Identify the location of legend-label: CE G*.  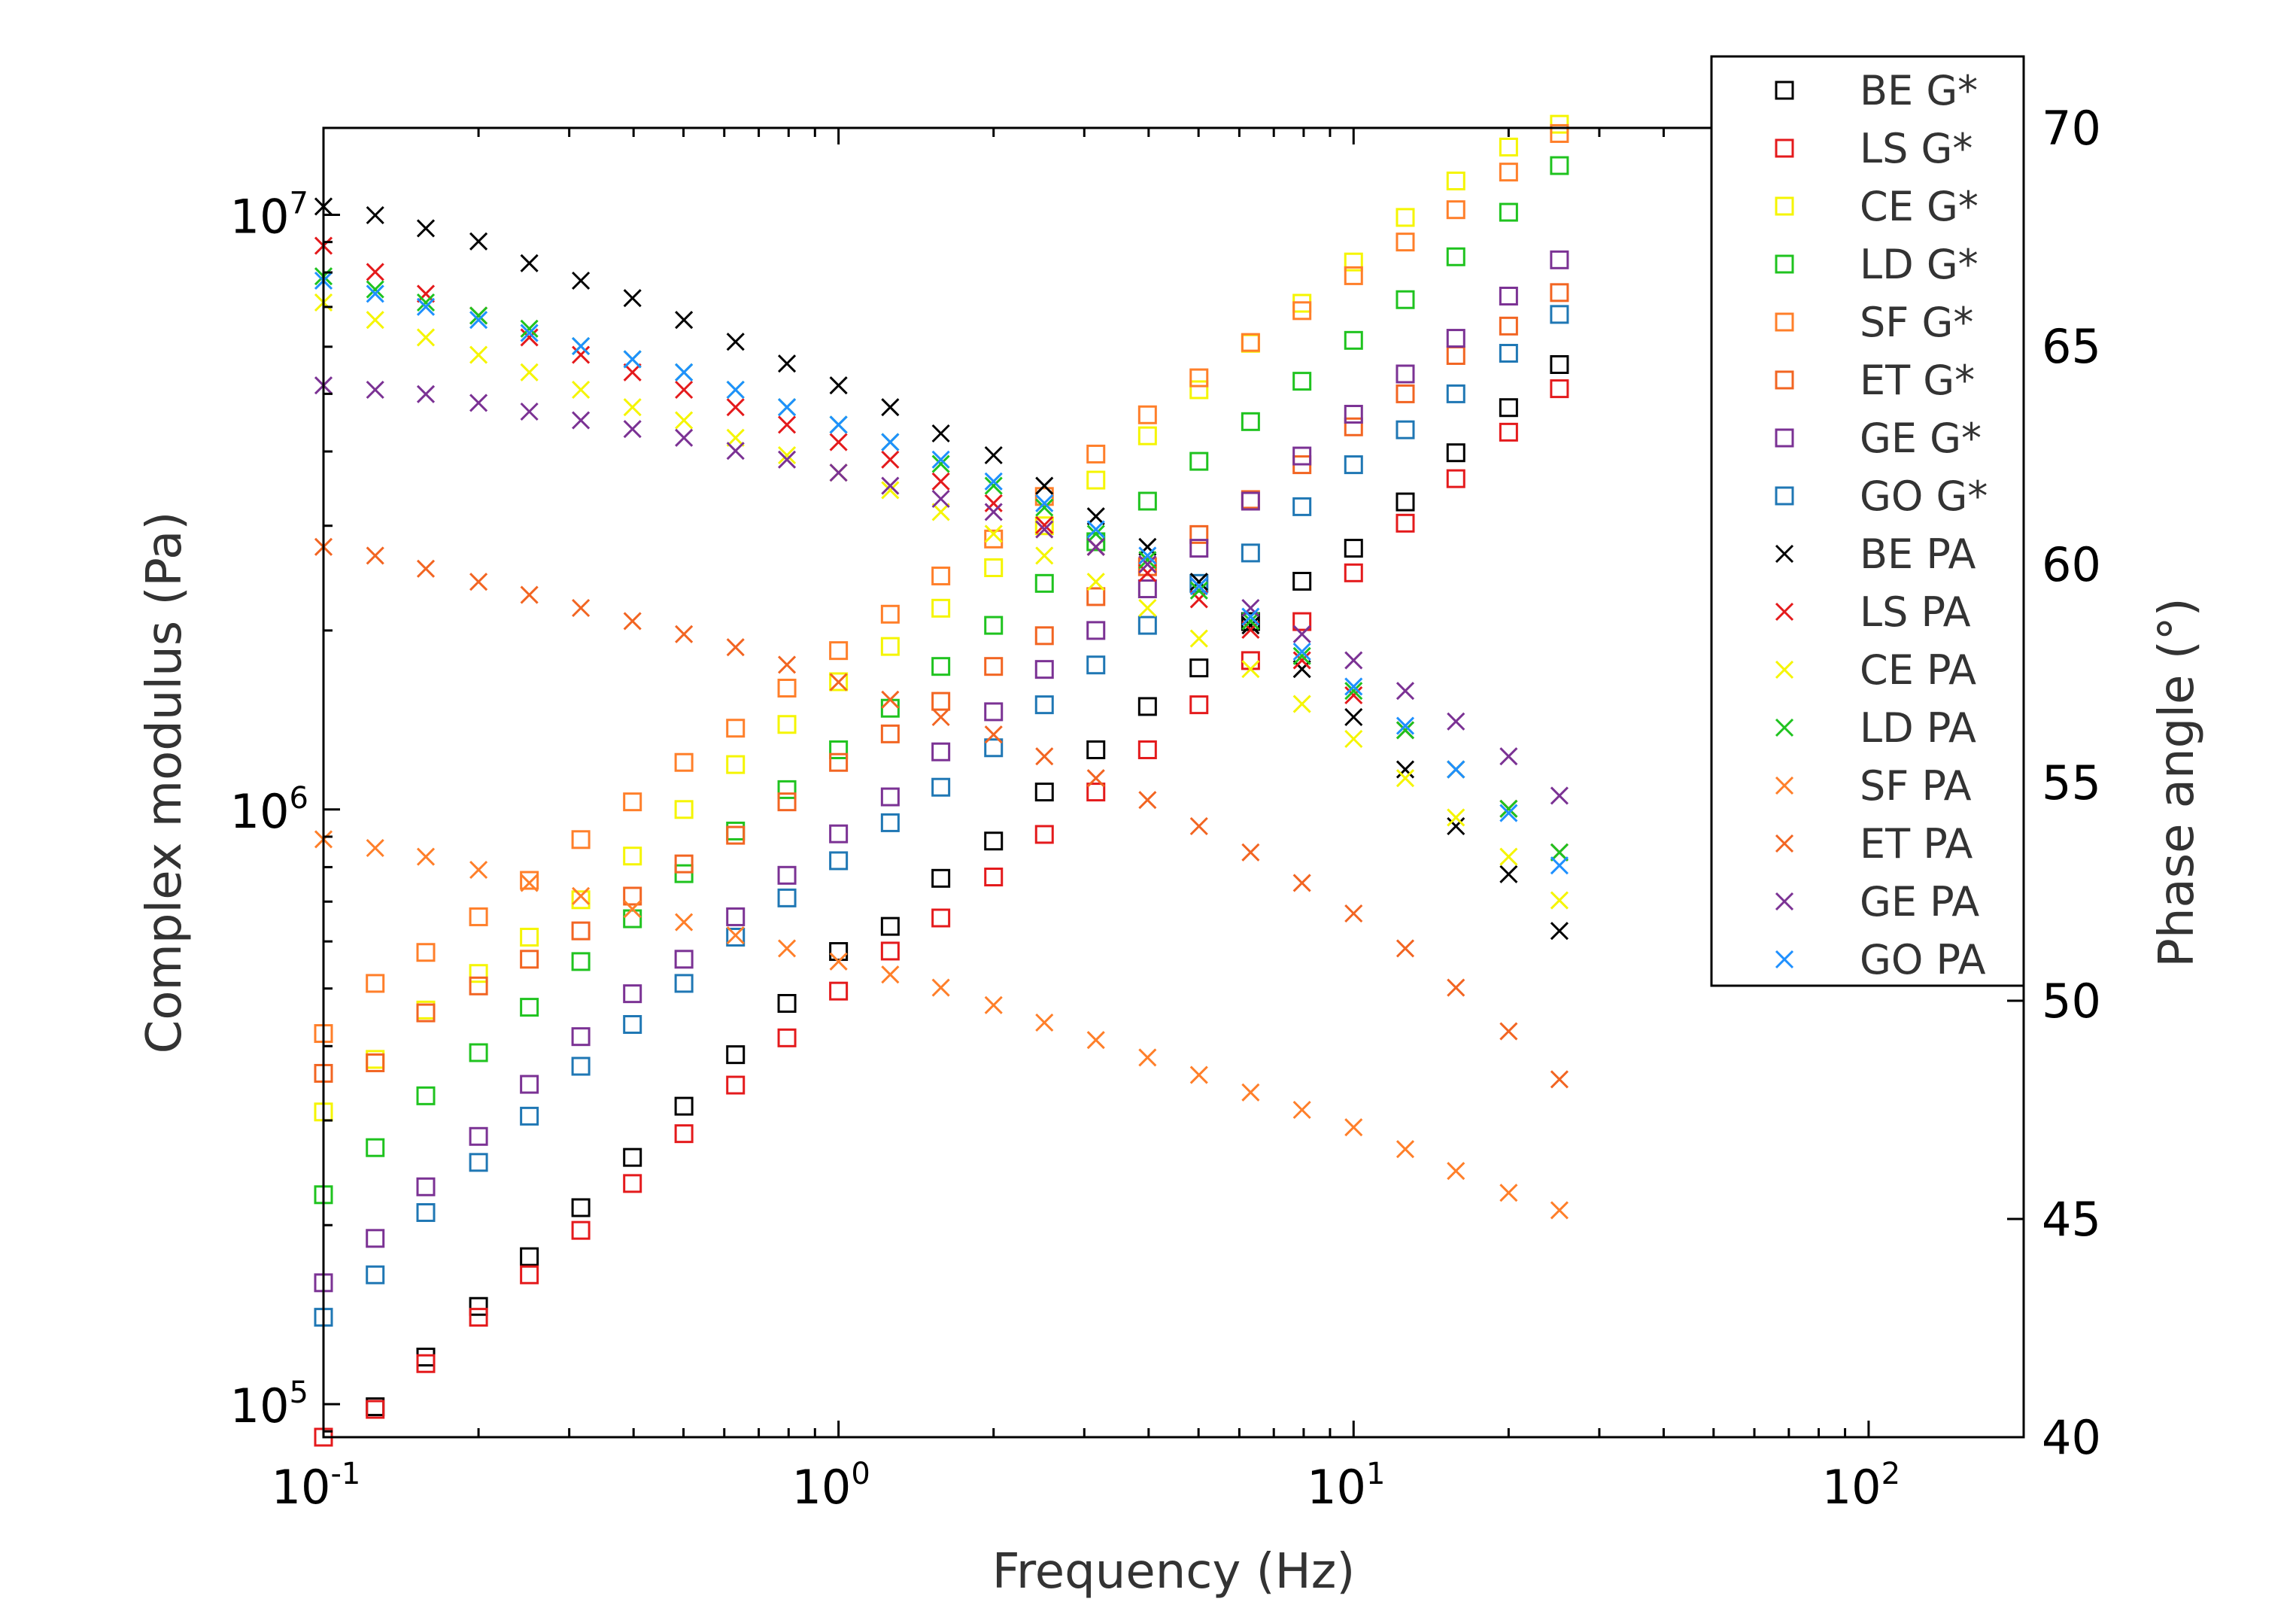
(1920, 206).